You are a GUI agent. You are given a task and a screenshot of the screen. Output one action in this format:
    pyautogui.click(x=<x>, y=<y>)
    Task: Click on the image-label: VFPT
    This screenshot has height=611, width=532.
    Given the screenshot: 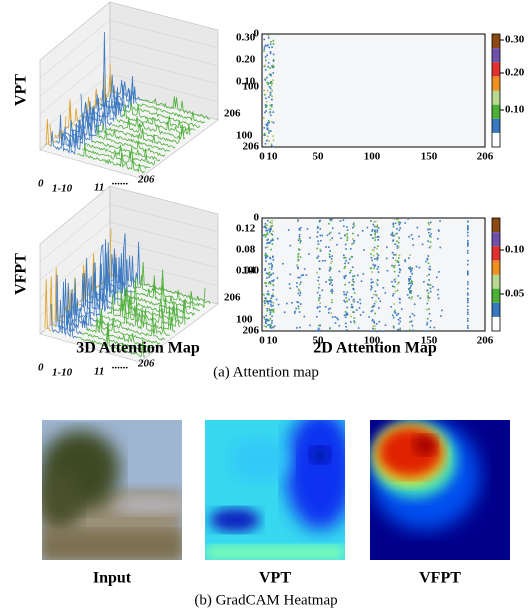 What is the action you would take?
    pyautogui.click(x=440, y=578)
    